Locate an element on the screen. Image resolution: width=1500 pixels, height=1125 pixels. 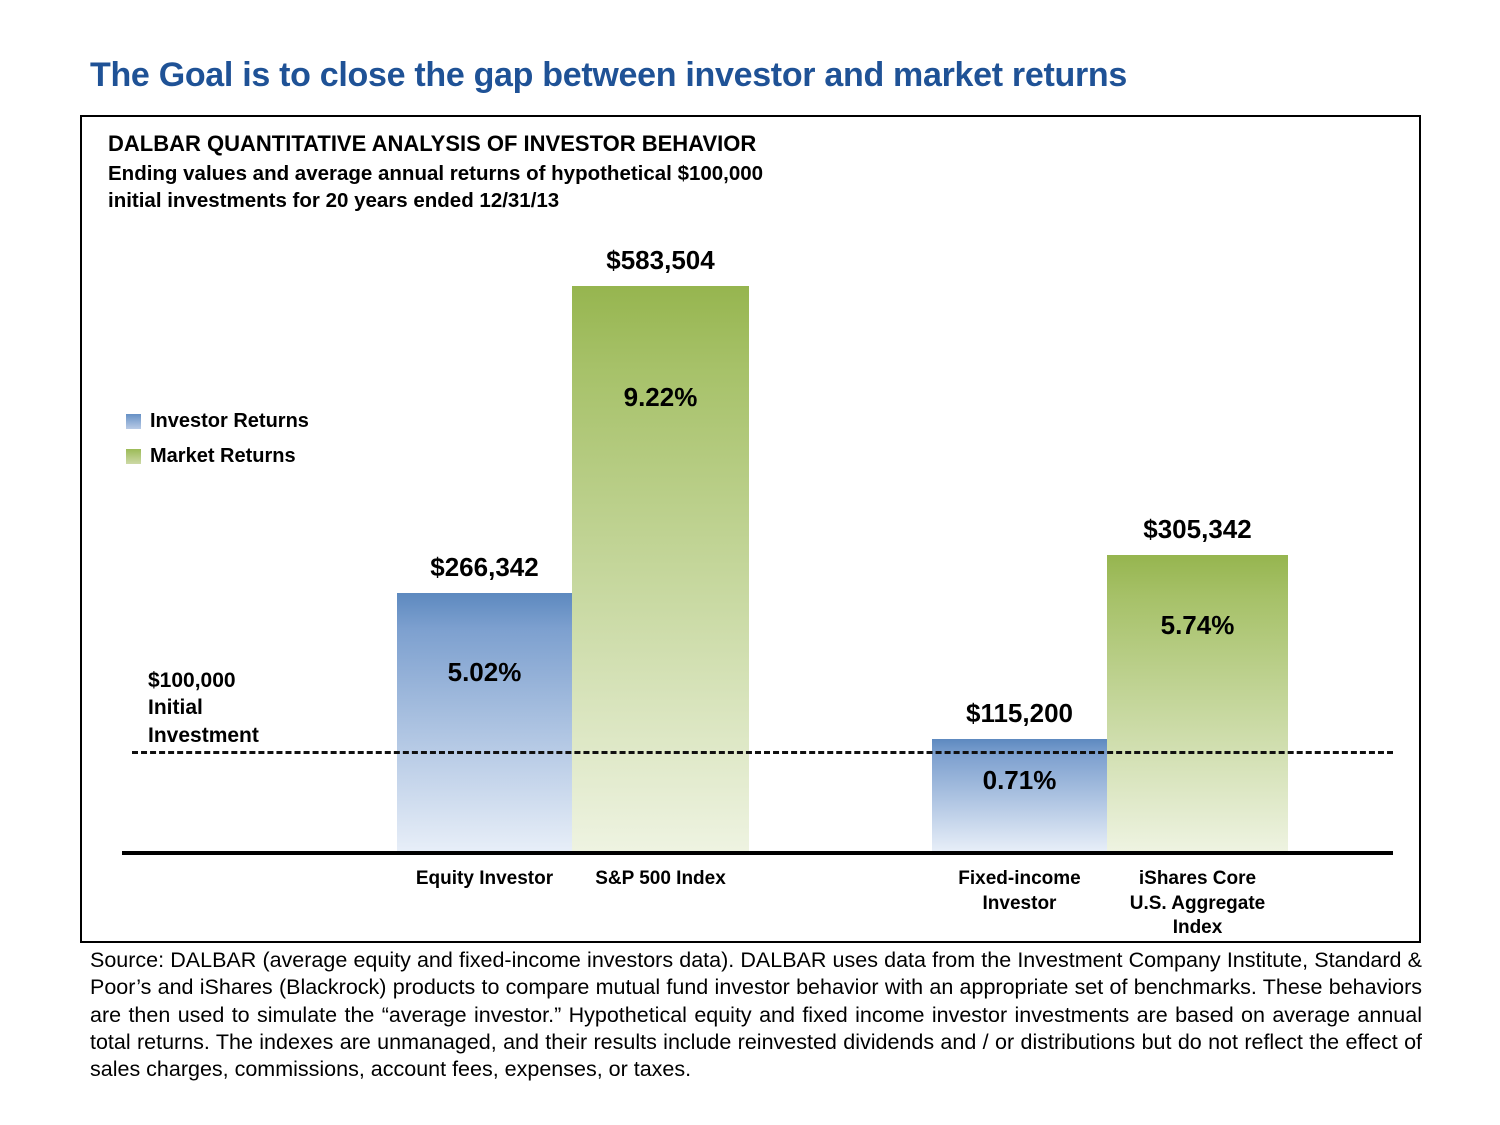
x-axis-line is located at coordinates (757, 853).